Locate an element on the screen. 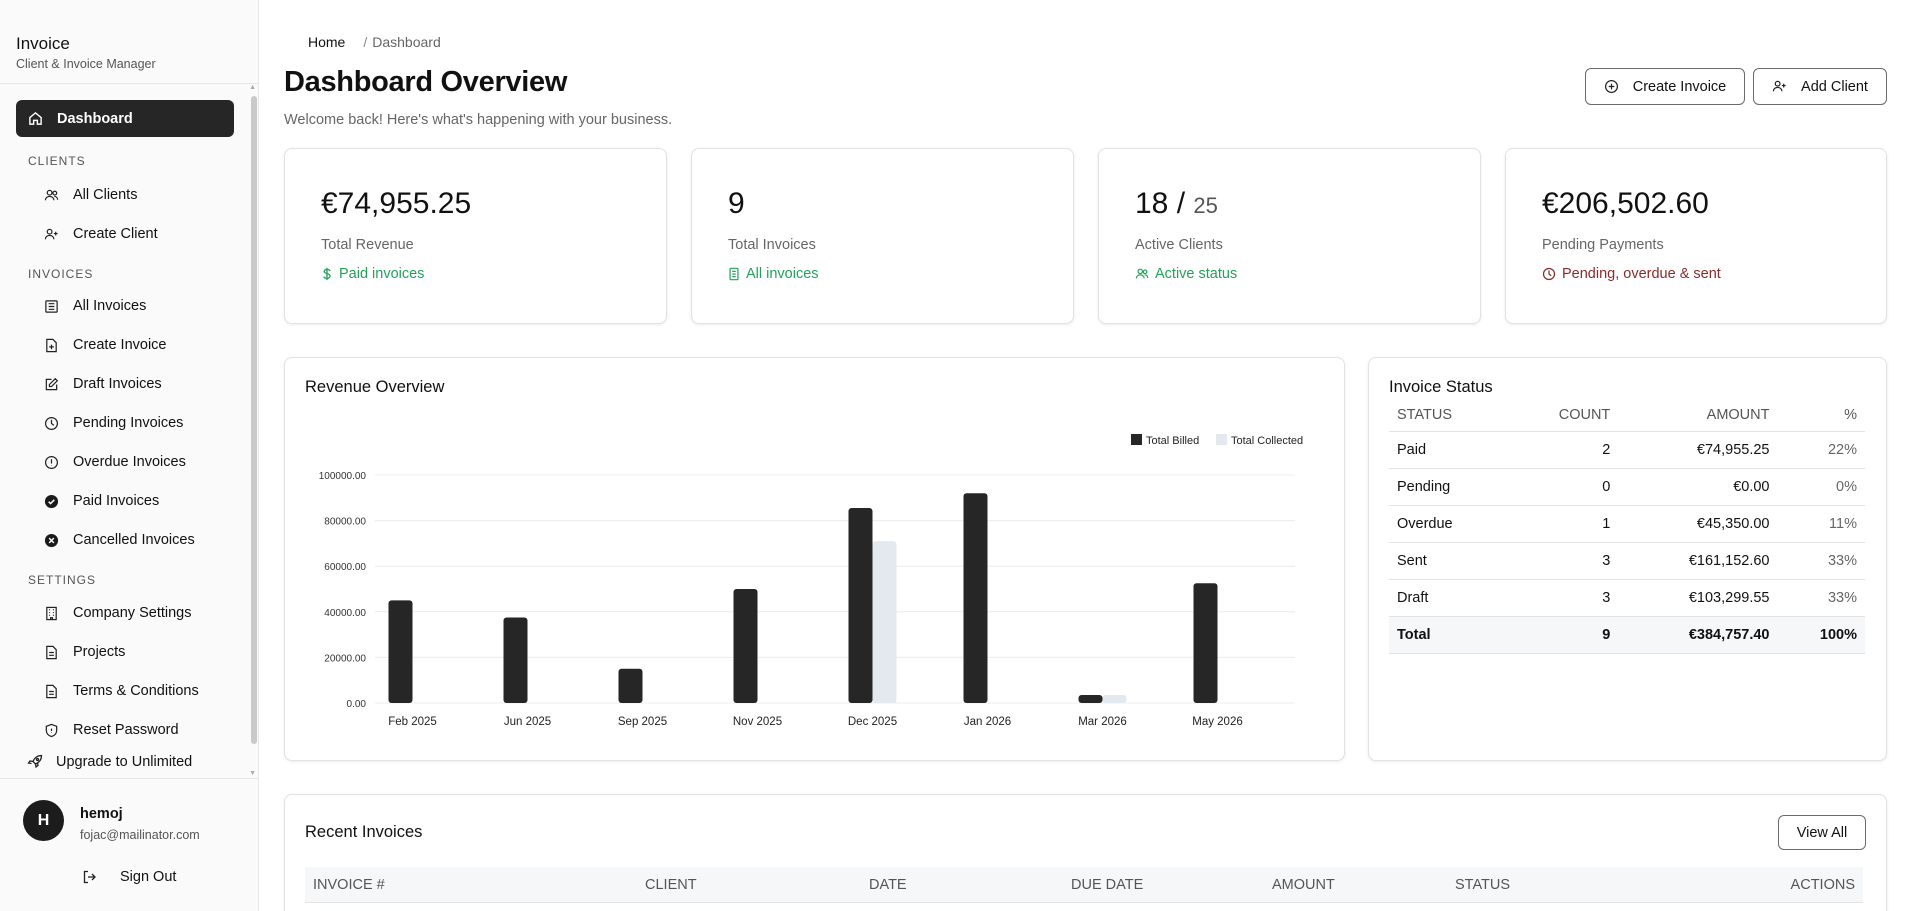 This screenshot has width=1920, height=911. card-title: Revenue Overview is located at coordinates (375, 387).